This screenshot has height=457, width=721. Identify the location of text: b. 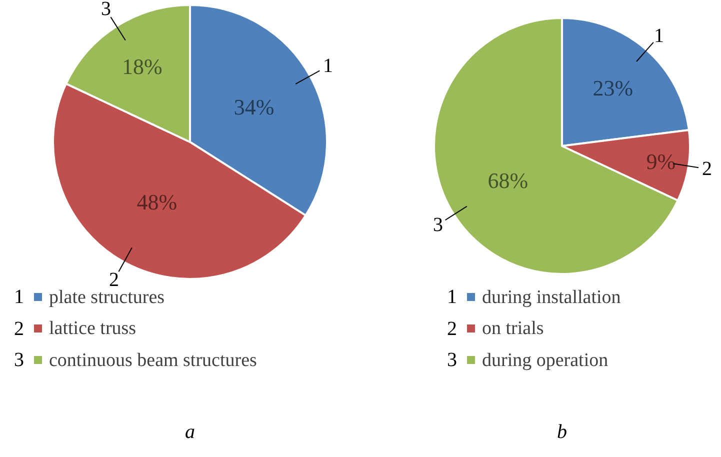
(562, 432).